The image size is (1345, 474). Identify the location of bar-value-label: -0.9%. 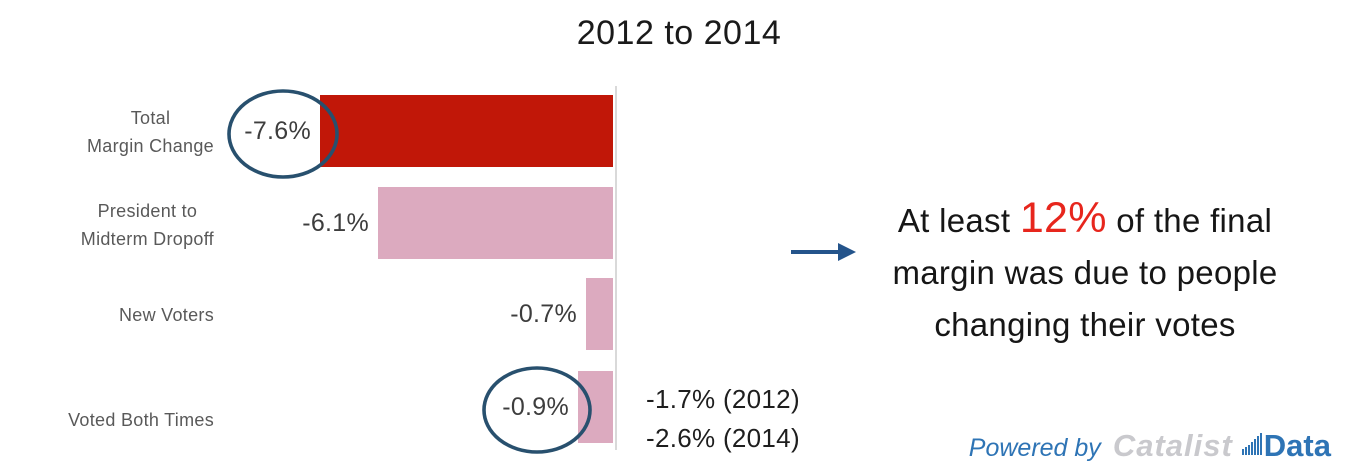
(535, 407).